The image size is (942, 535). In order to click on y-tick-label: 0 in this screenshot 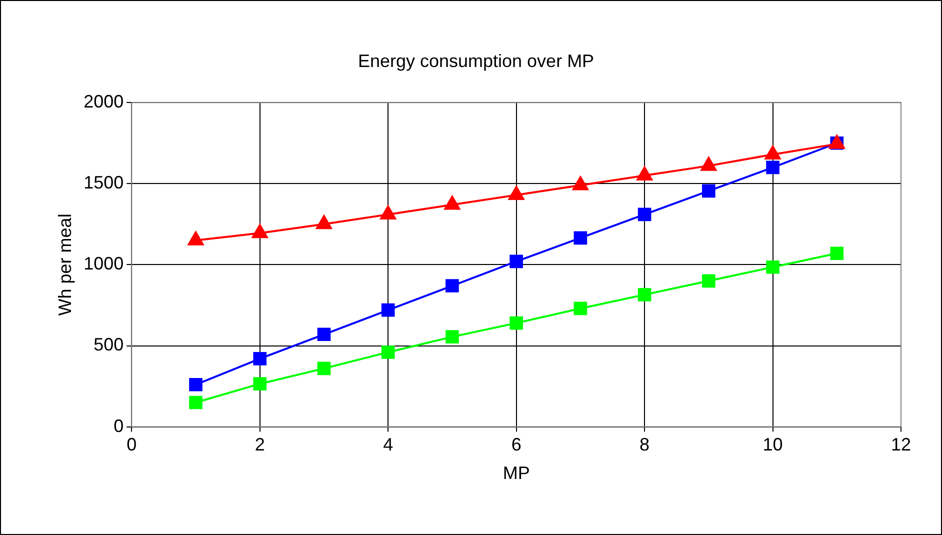, I will do `click(119, 426)`.